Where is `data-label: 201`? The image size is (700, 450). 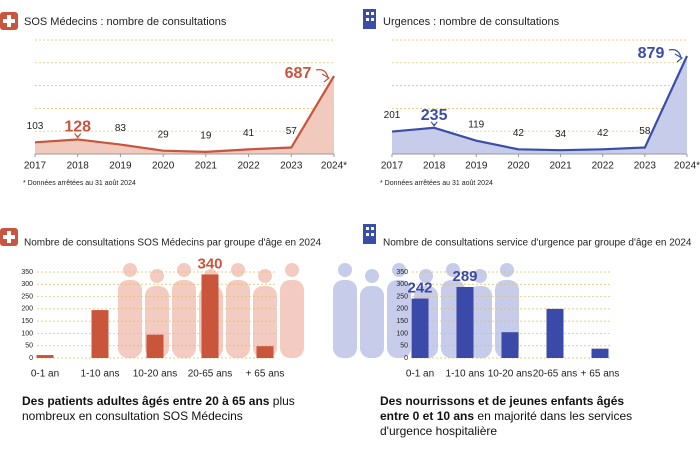 data-label: 201 is located at coordinates (392, 115).